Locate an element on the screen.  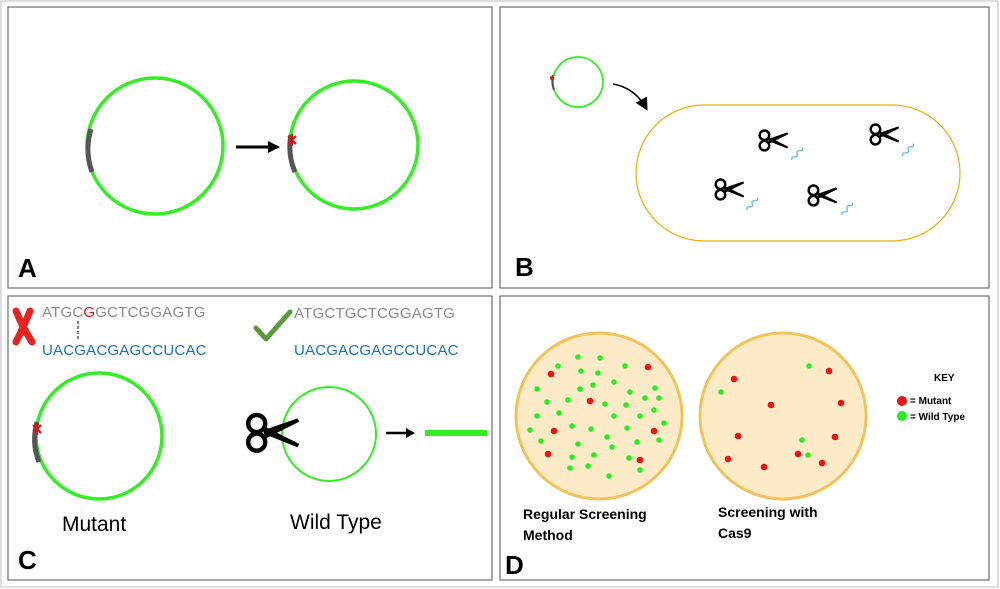
key-title: KEY is located at coordinates (944, 378).